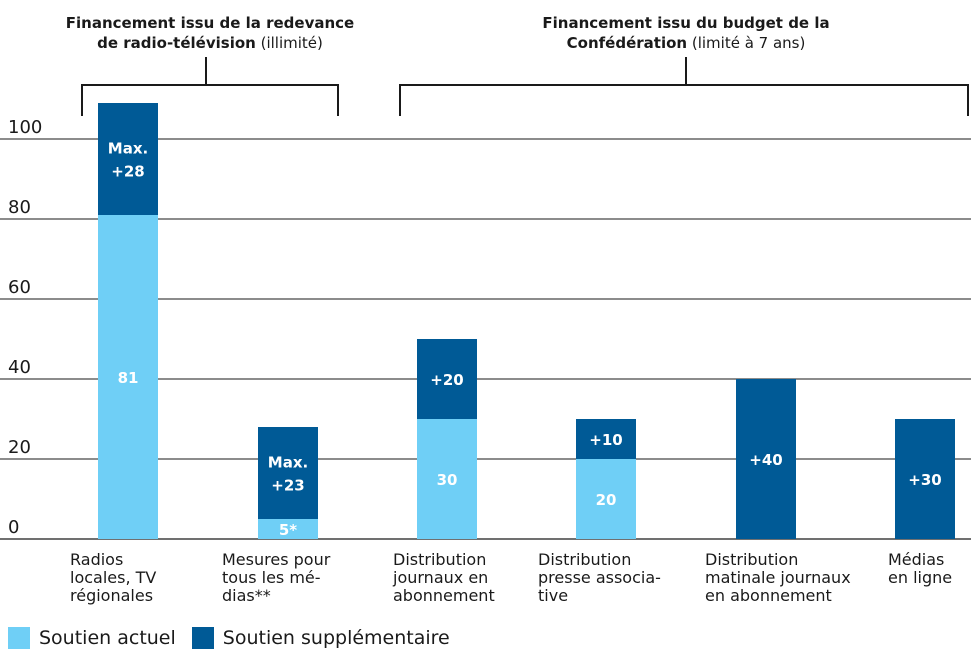 This screenshot has height=652, width=971. Describe the element at coordinates (336, 638) in the screenshot. I see `legend-label-additional: Soutien supplémentaire` at that location.